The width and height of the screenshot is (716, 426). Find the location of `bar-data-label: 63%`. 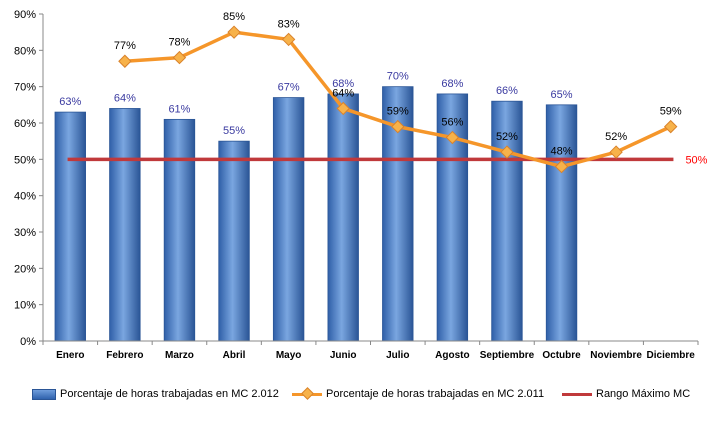

bar-data-label: 63% is located at coordinates (70, 102).